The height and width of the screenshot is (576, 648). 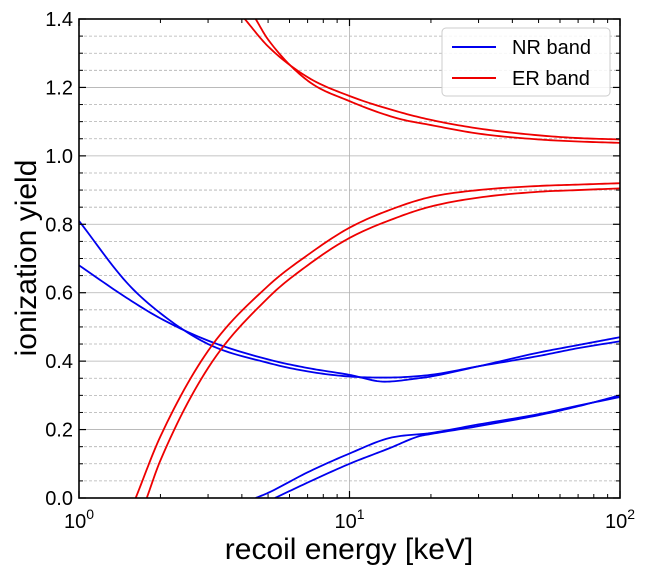 What do you see at coordinates (59, 362) in the screenshot?
I see `y-tick-label: 0.4` at bounding box center [59, 362].